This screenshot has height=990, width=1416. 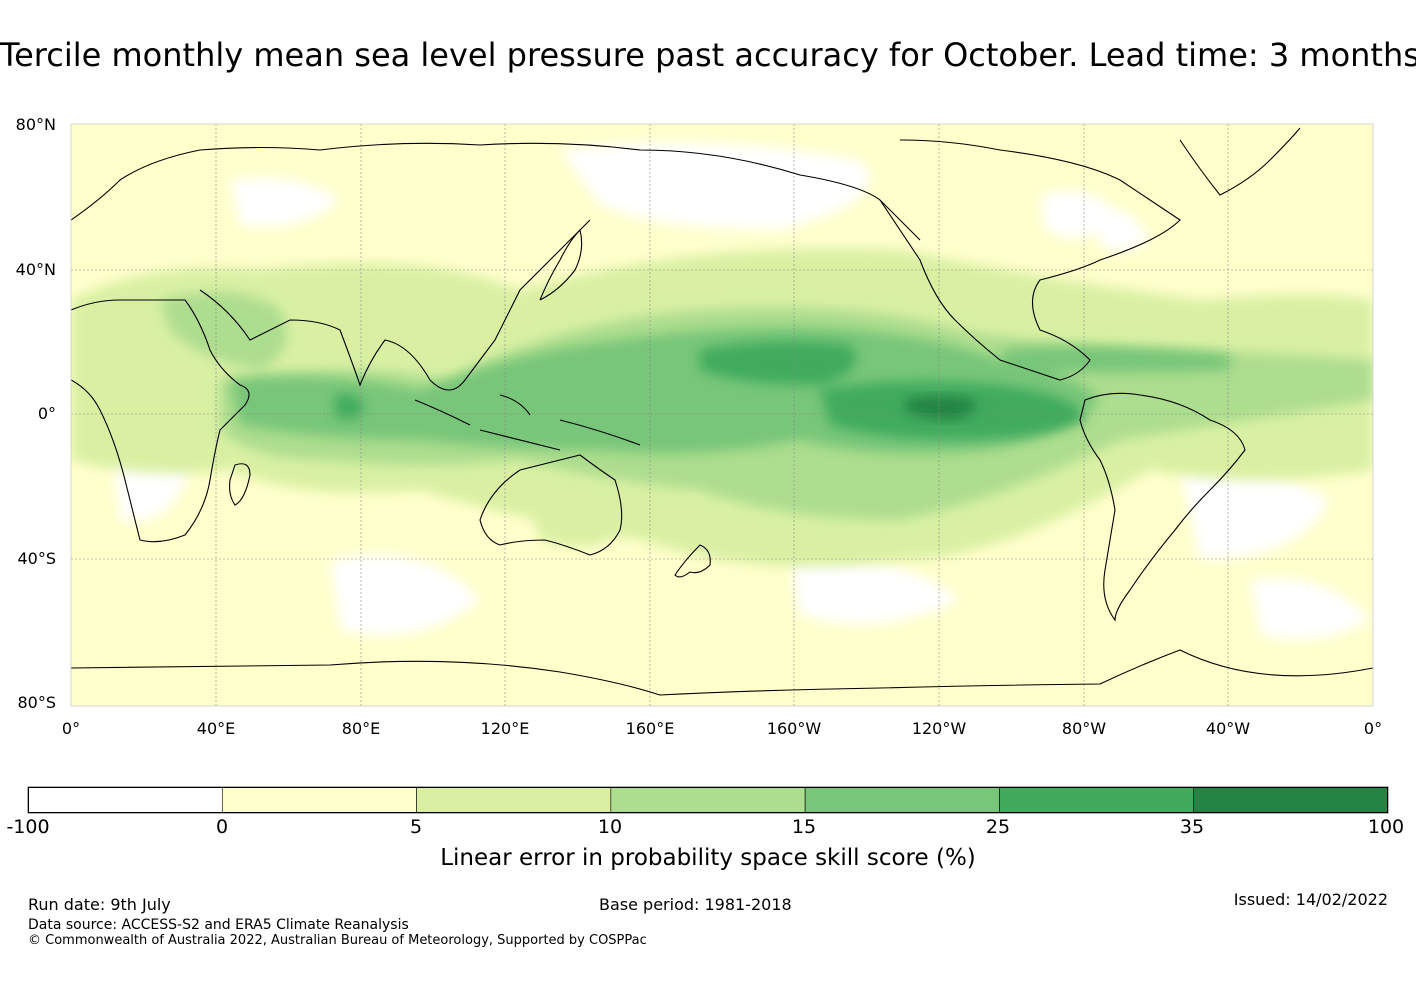 I want to click on lon-label-120w: 120°W, so click(x=939, y=728).